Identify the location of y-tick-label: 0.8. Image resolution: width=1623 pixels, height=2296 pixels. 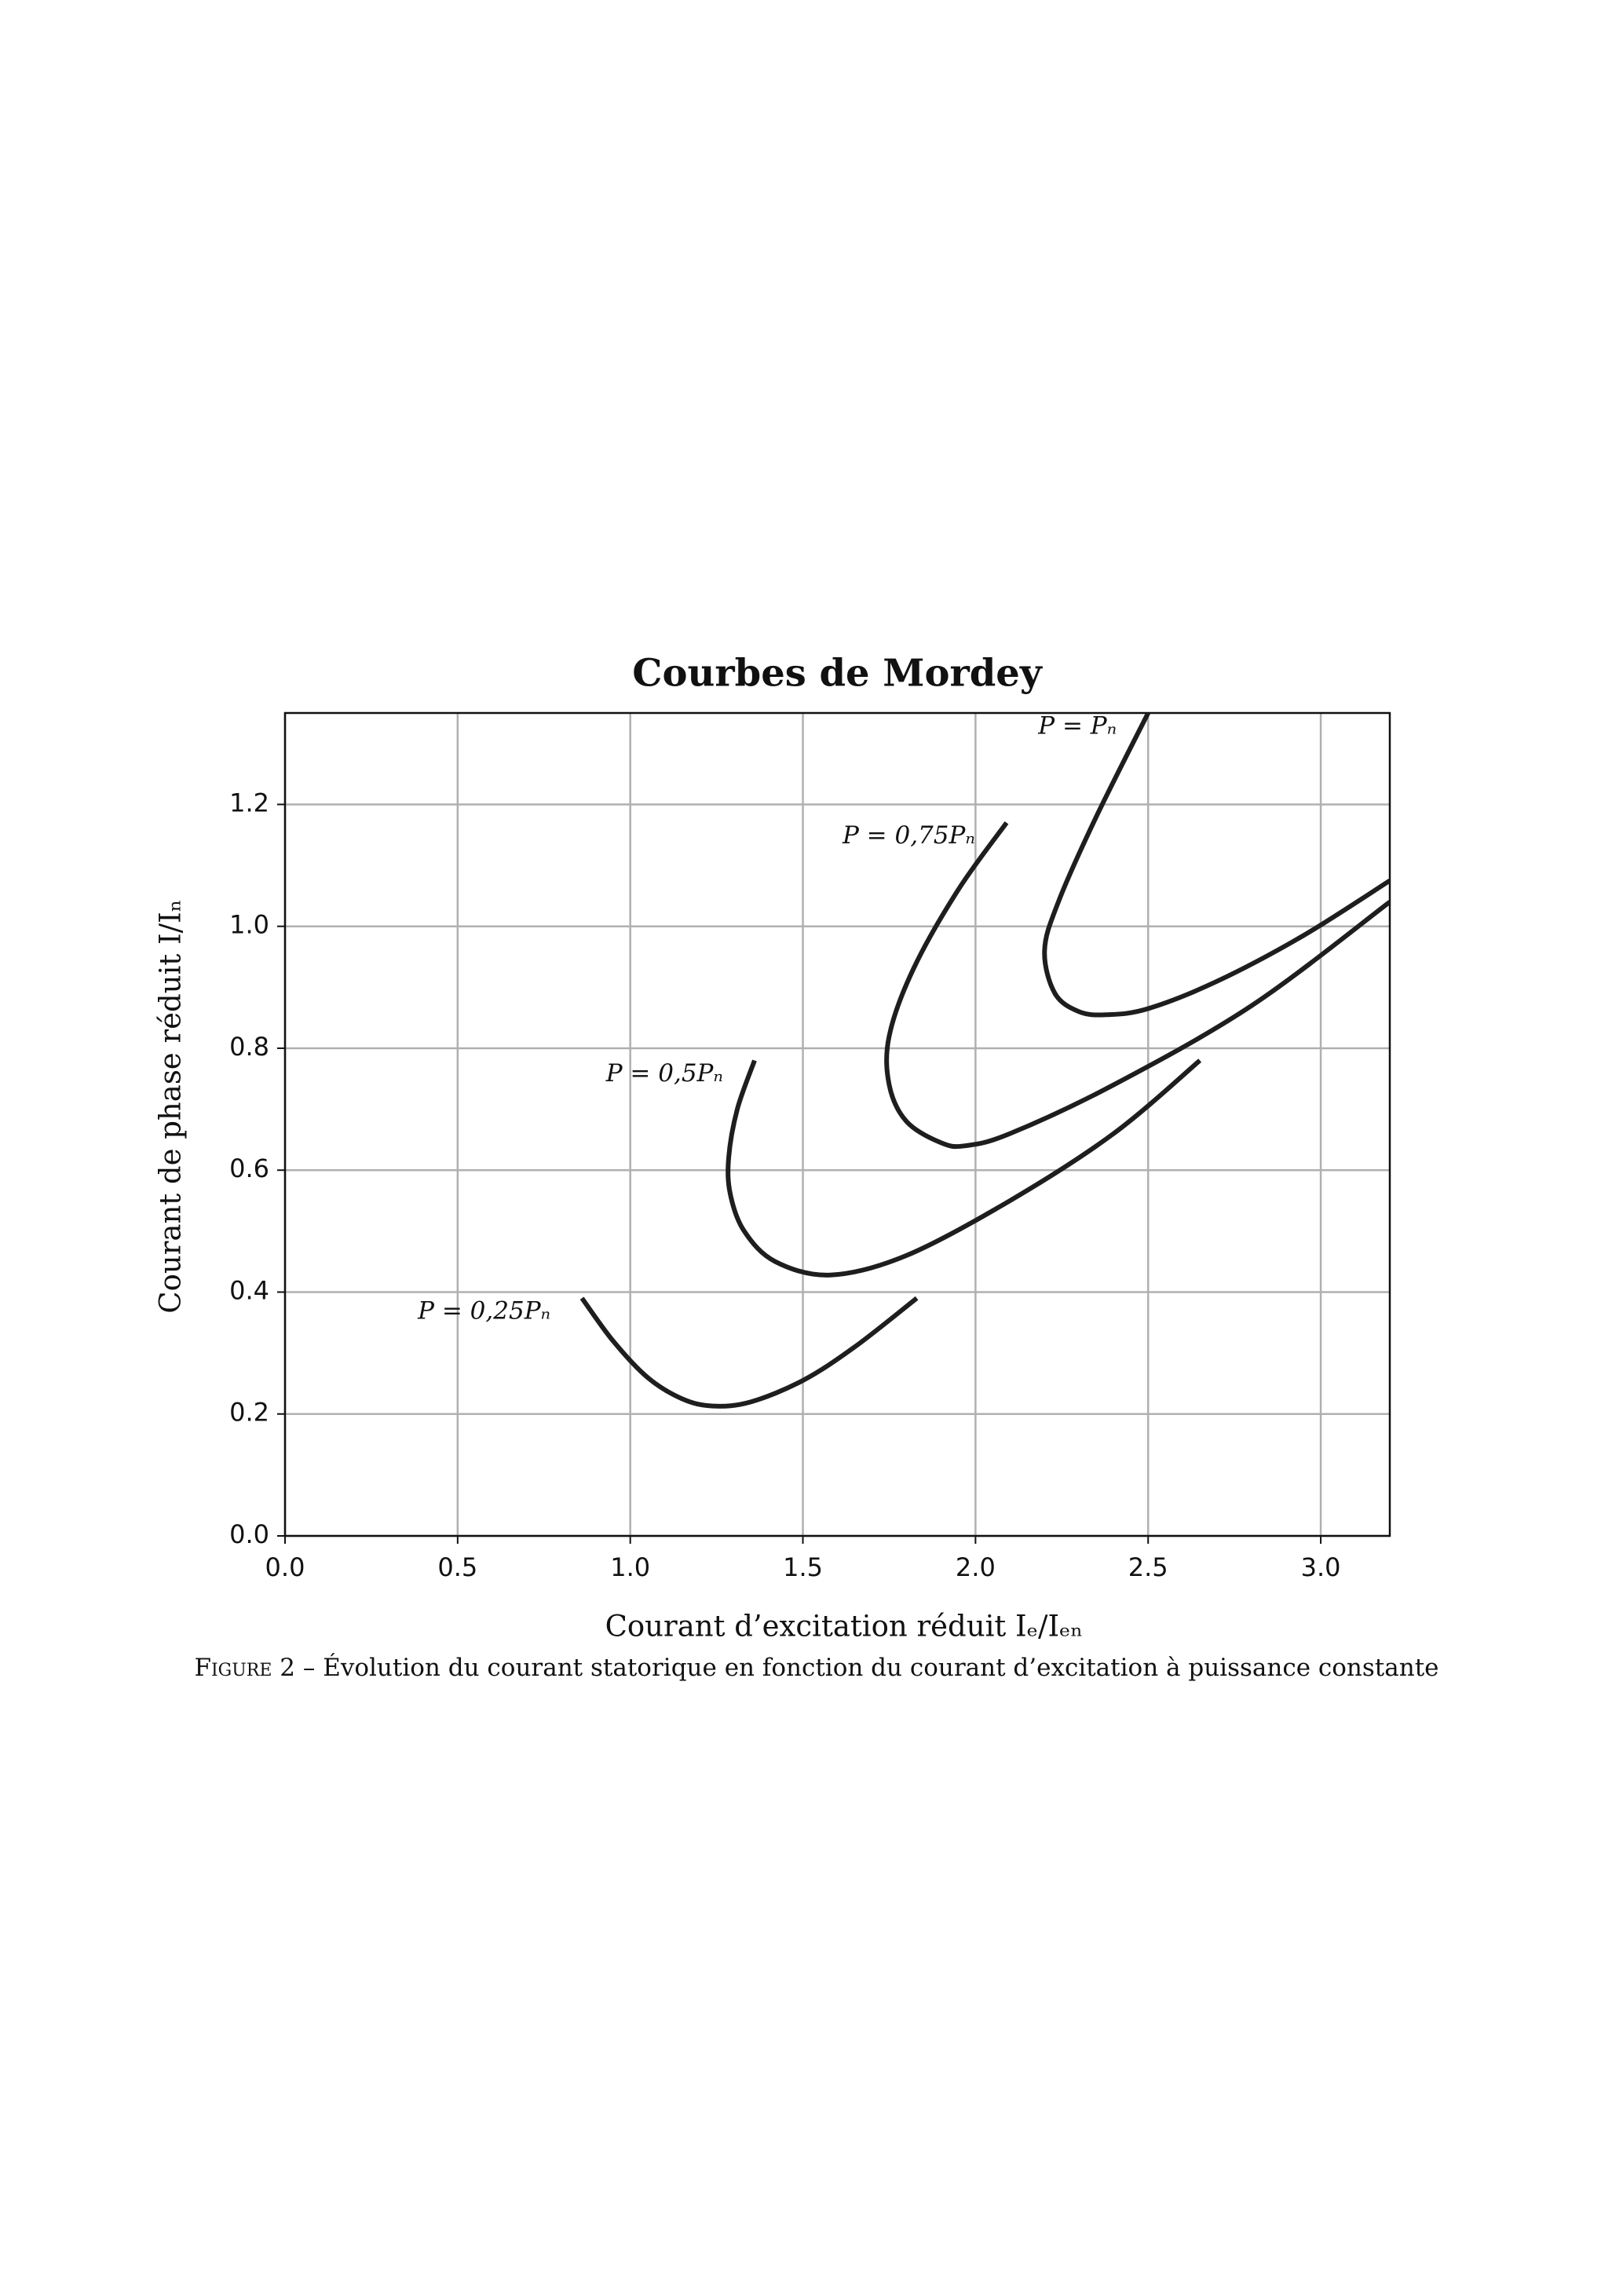
(249, 1047).